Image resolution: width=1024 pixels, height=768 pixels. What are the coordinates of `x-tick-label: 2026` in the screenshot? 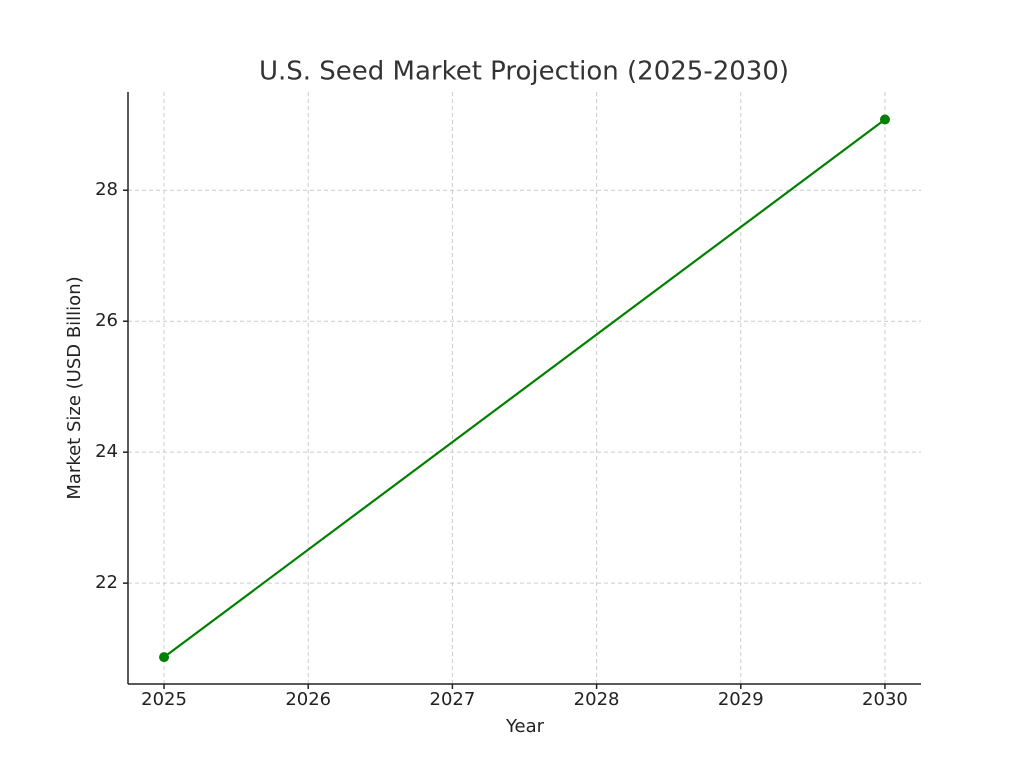 It's located at (308, 699).